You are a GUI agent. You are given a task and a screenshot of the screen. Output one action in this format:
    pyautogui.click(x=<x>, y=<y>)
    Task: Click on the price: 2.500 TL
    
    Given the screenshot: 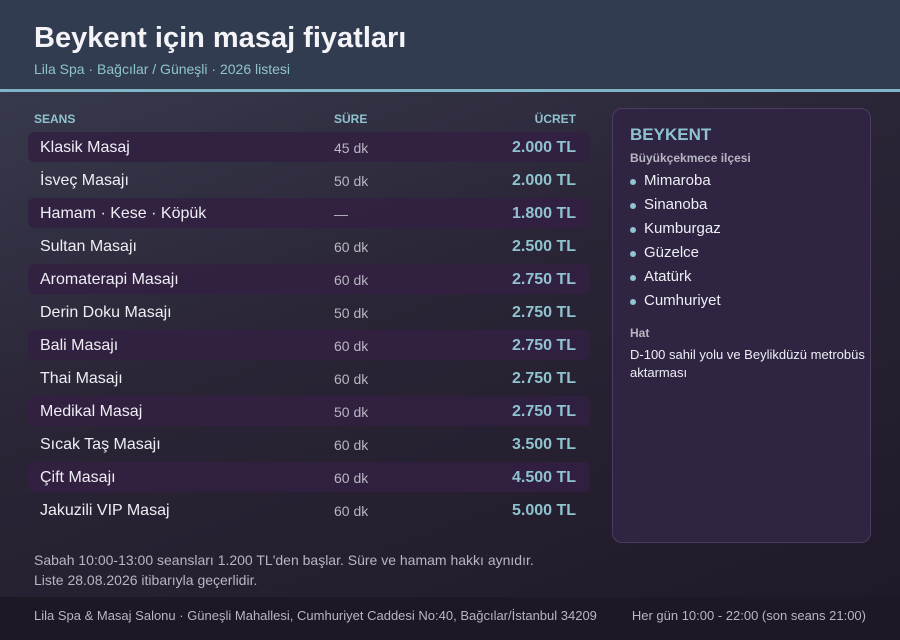 What is the action you would take?
    pyautogui.click(x=543, y=246)
    